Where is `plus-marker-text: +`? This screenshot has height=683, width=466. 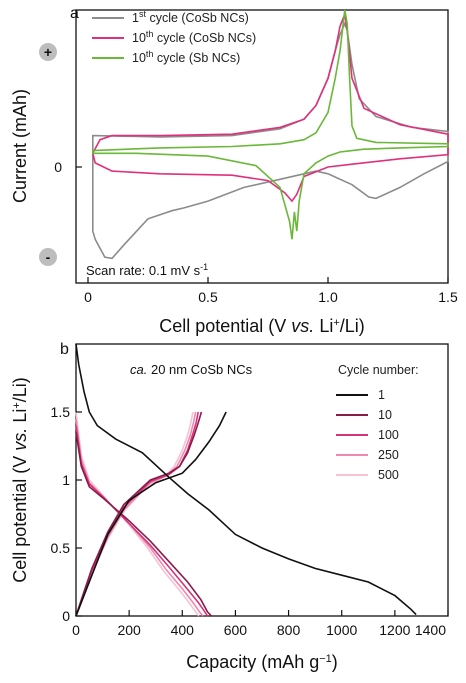
plus-marker-text: + is located at coordinates (48, 52).